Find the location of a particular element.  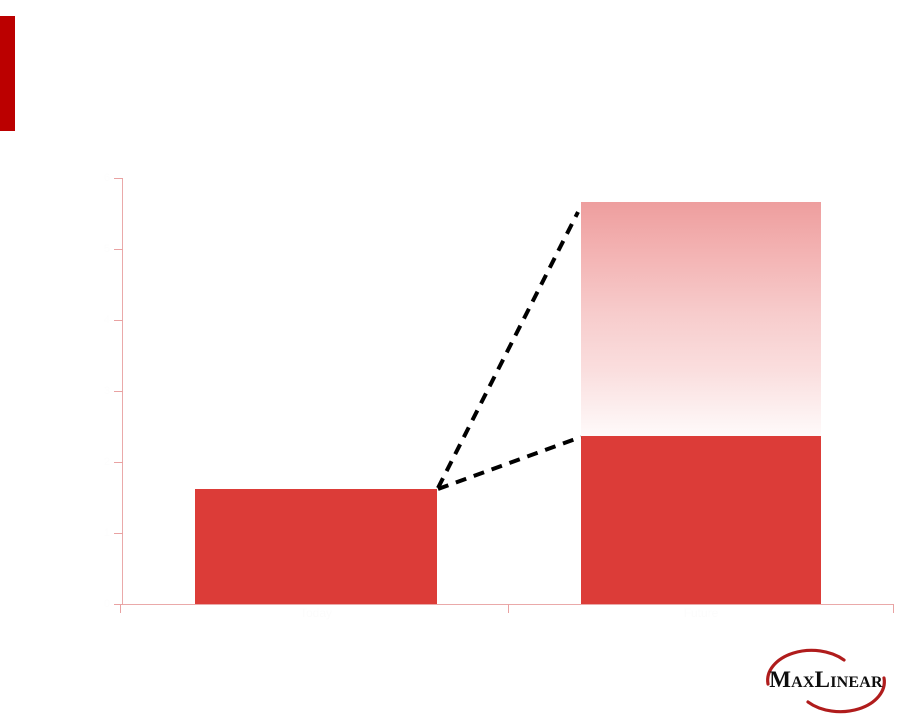

x-axis-tick-label-future: Future is located at coordinates (701, 613).